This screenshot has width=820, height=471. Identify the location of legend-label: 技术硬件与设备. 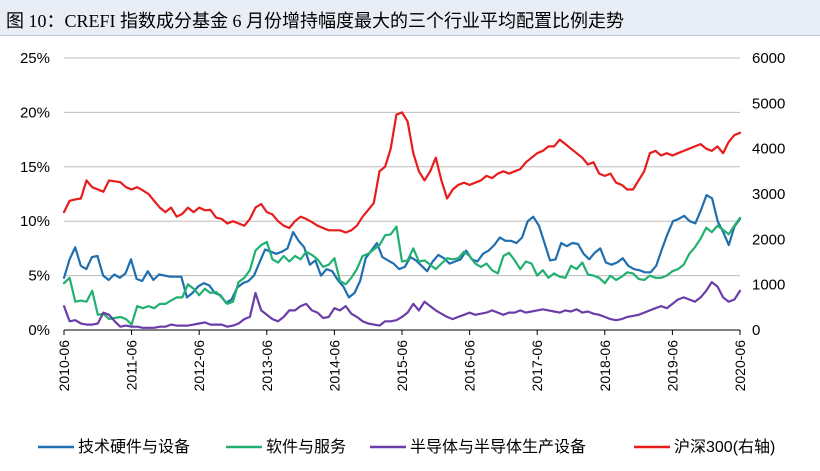
(134, 447).